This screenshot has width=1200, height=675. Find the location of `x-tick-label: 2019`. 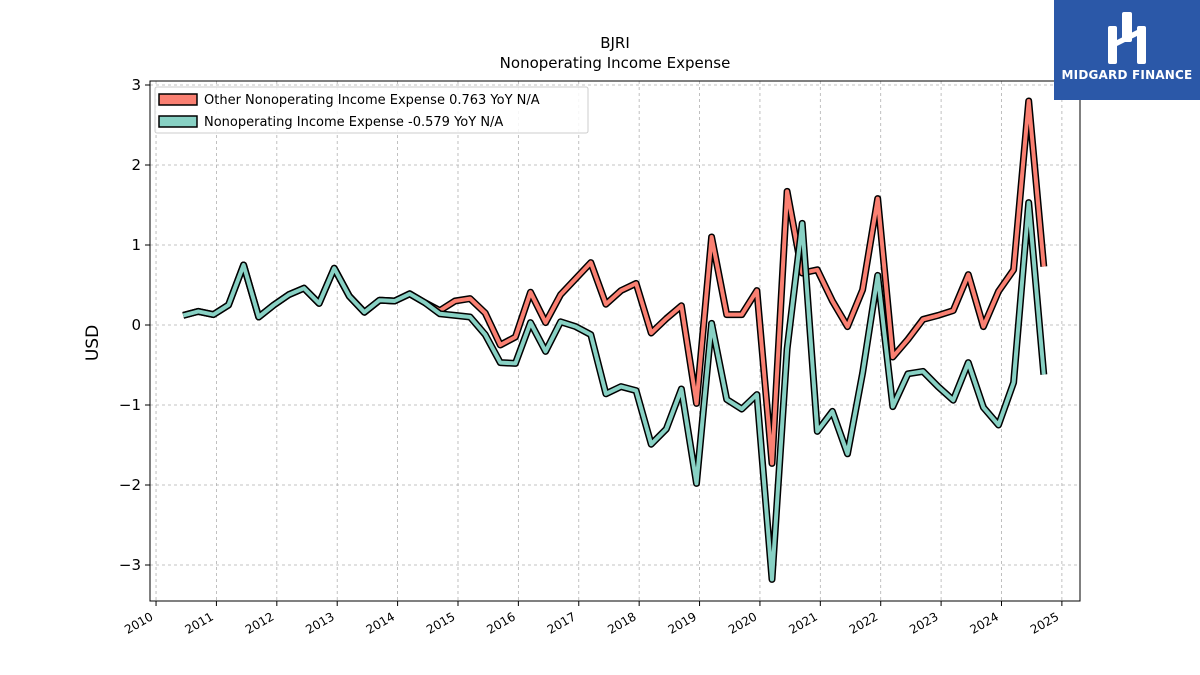

x-tick-label: 2019 is located at coordinates (682, 622).